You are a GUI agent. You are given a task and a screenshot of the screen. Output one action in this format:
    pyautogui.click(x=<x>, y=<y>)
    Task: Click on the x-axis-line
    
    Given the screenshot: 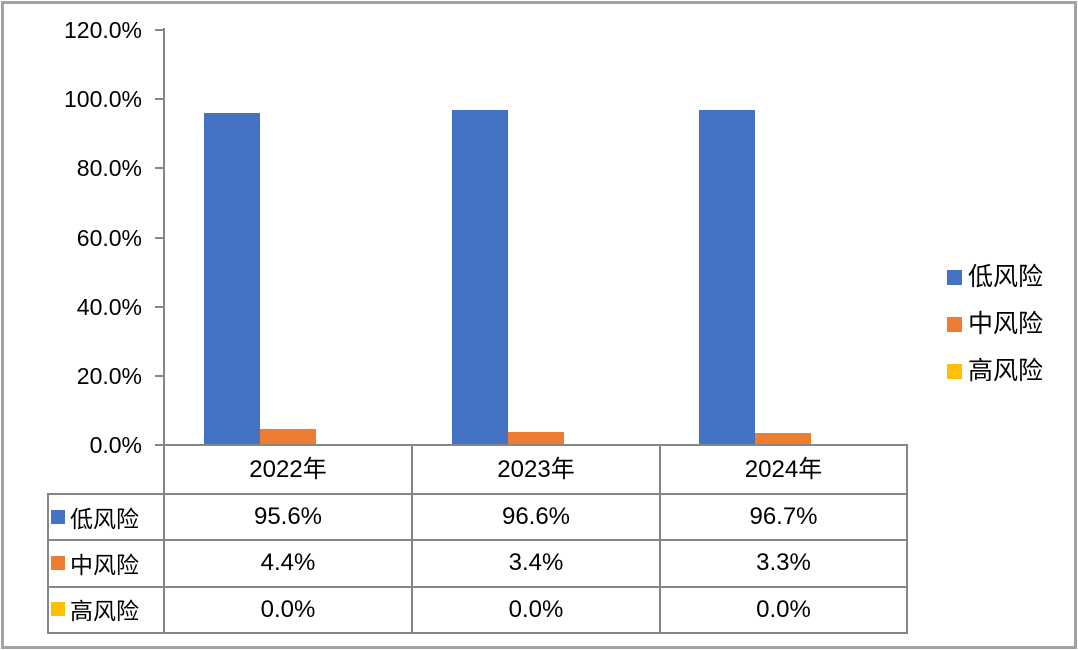 What is the action you would take?
    pyautogui.click(x=535, y=445)
    